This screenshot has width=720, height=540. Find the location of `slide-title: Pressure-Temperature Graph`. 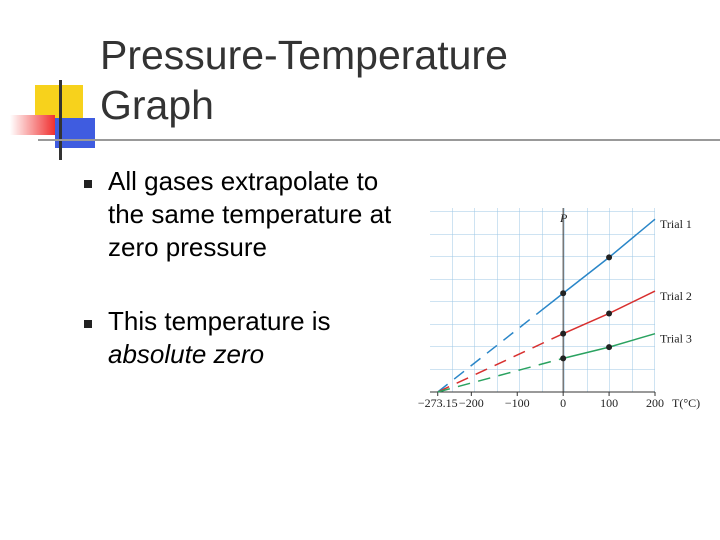

slide-title: Pressure-Temperature Graph is located at coordinates (304, 80).